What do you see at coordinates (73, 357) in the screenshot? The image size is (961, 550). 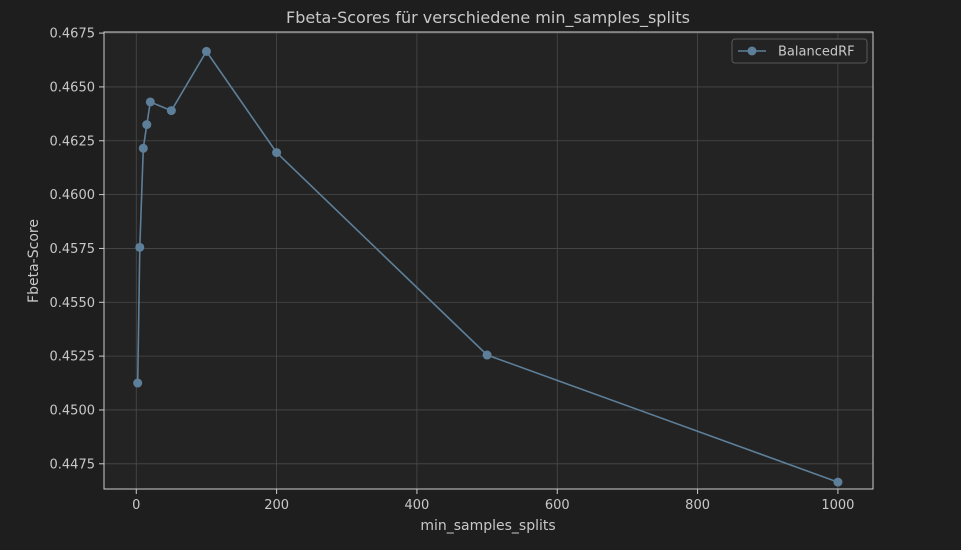 I see `y-tick-label: 0.4525` at bounding box center [73, 357].